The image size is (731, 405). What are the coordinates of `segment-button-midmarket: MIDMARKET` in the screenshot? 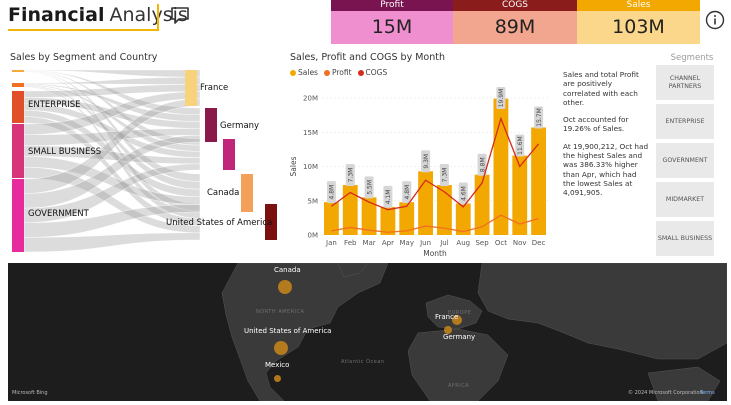 It's located at (685, 199).